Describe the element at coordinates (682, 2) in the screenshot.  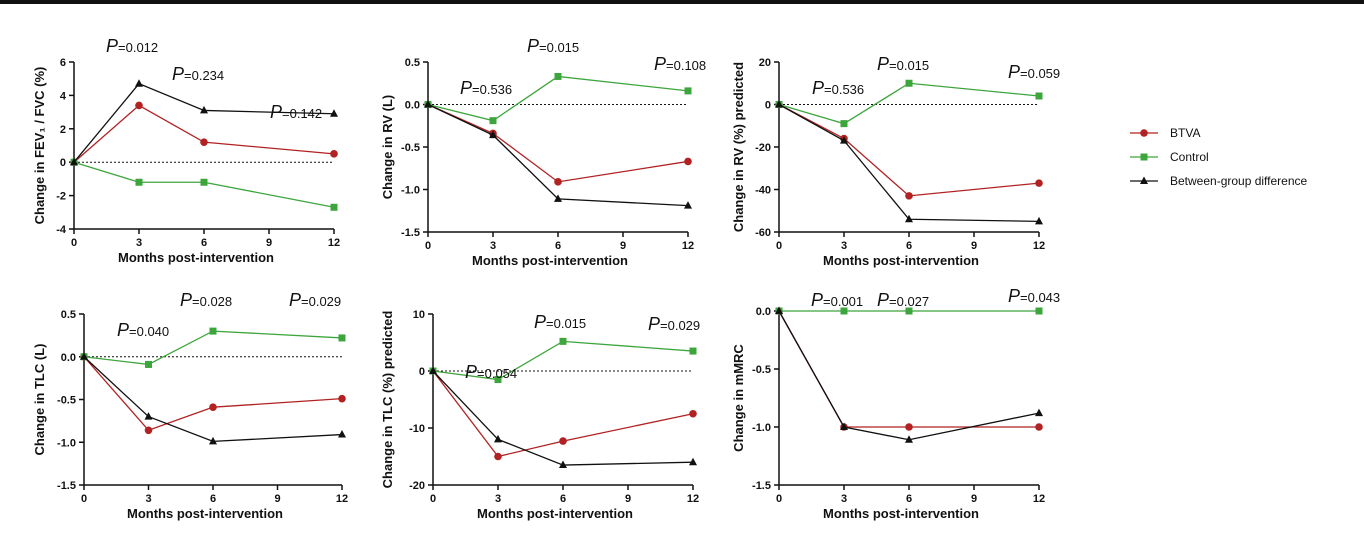
I see `top-rule` at that location.